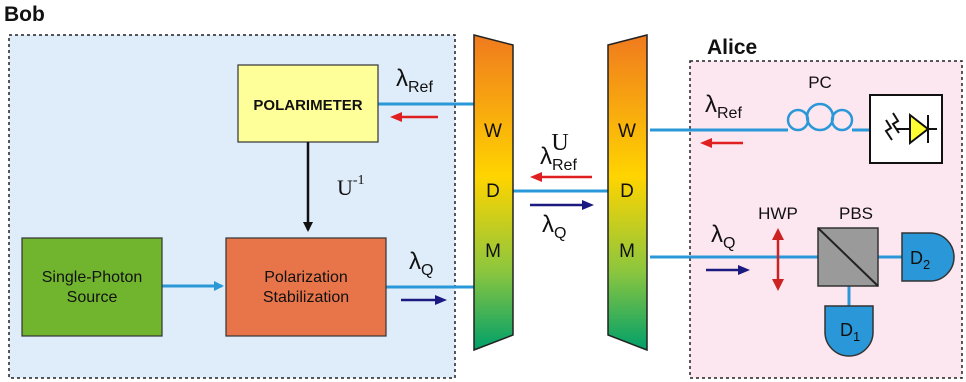 The width and height of the screenshot is (966, 382). What do you see at coordinates (92, 297) in the screenshot?
I see `source-label-line2: Source` at bounding box center [92, 297].